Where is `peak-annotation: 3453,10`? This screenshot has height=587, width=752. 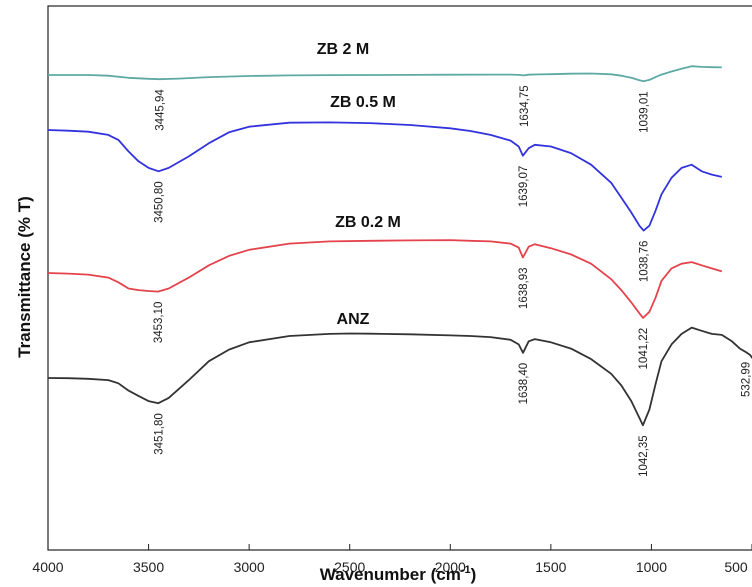
peak-annotation: 3453,10 is located at coordinates (159, 323).